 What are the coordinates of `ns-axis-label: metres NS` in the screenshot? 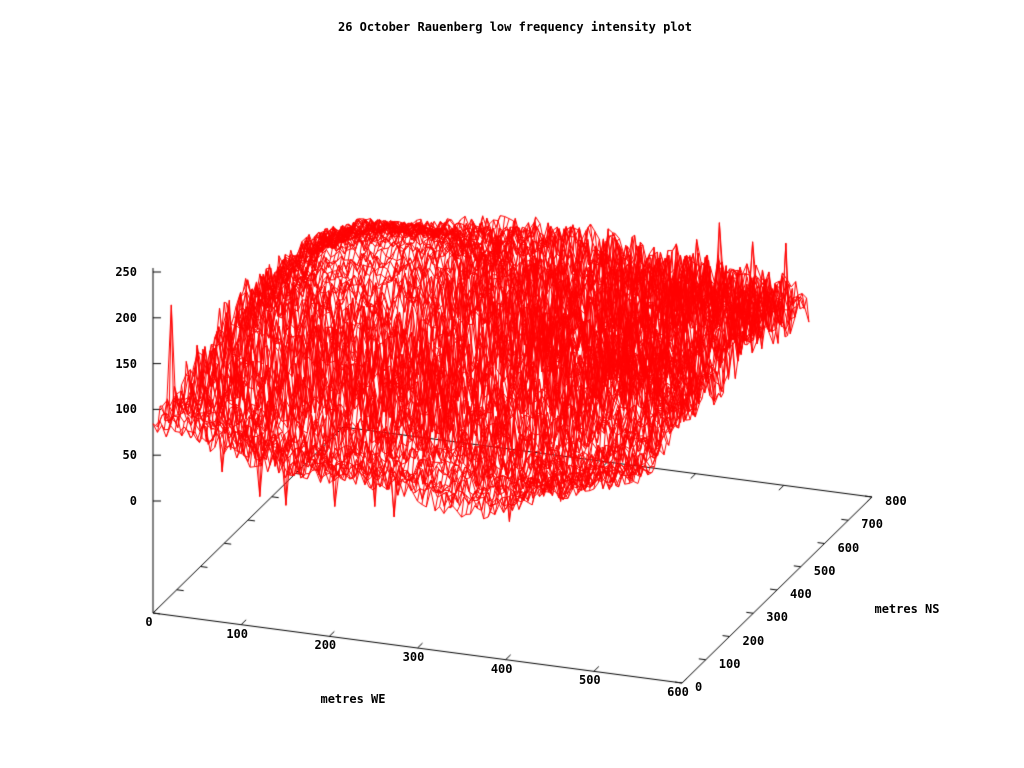 It's located at (907, 609).